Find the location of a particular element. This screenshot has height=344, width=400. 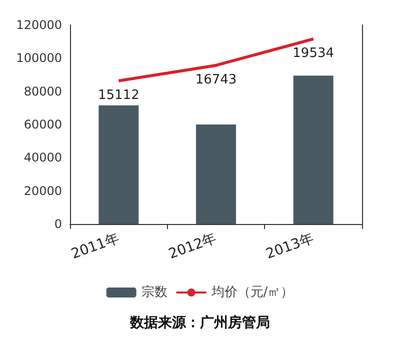

data-label: 19534 is located at coordinates (313, 53).